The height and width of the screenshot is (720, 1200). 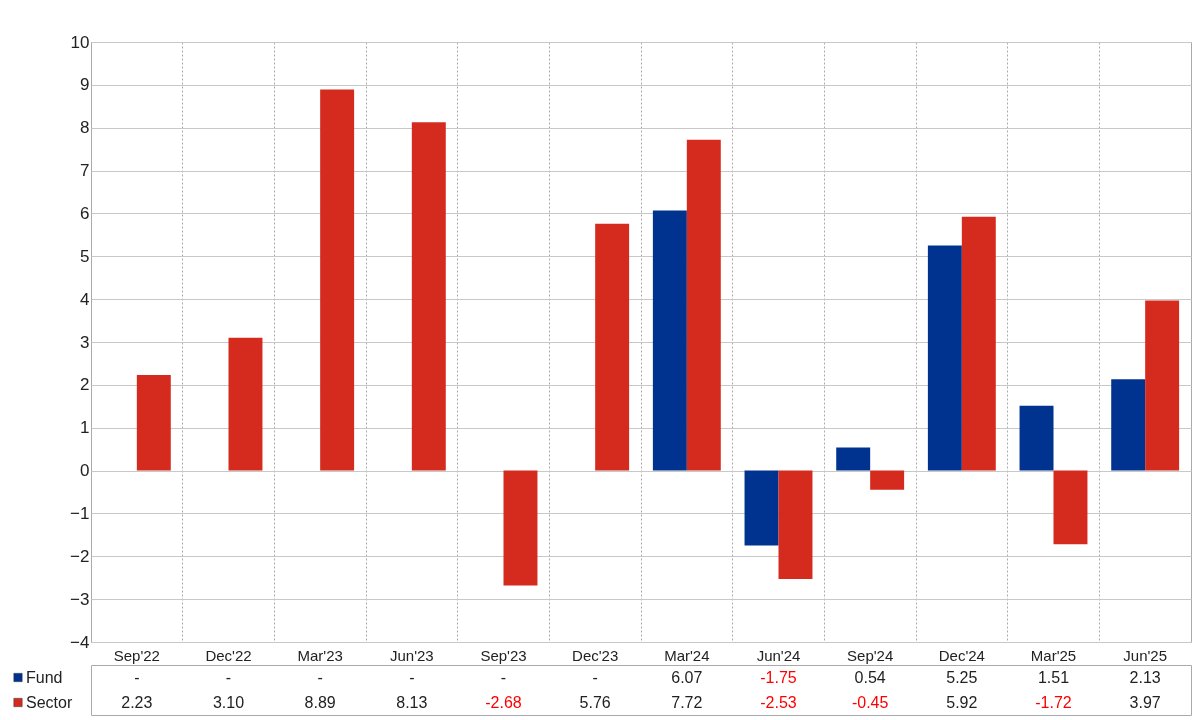 I want to click on data-label: 0.54, so click(x=870, y=677).